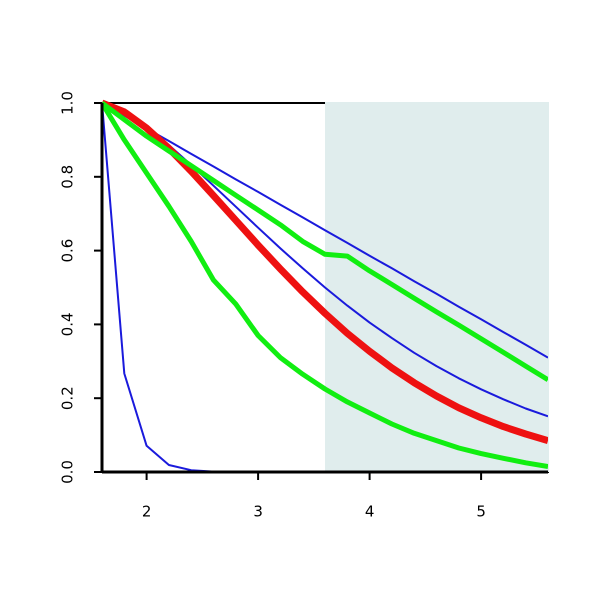 This screenshot has height=600, width=600. I want to click on x-tick-label: 2, so click(147, 512).